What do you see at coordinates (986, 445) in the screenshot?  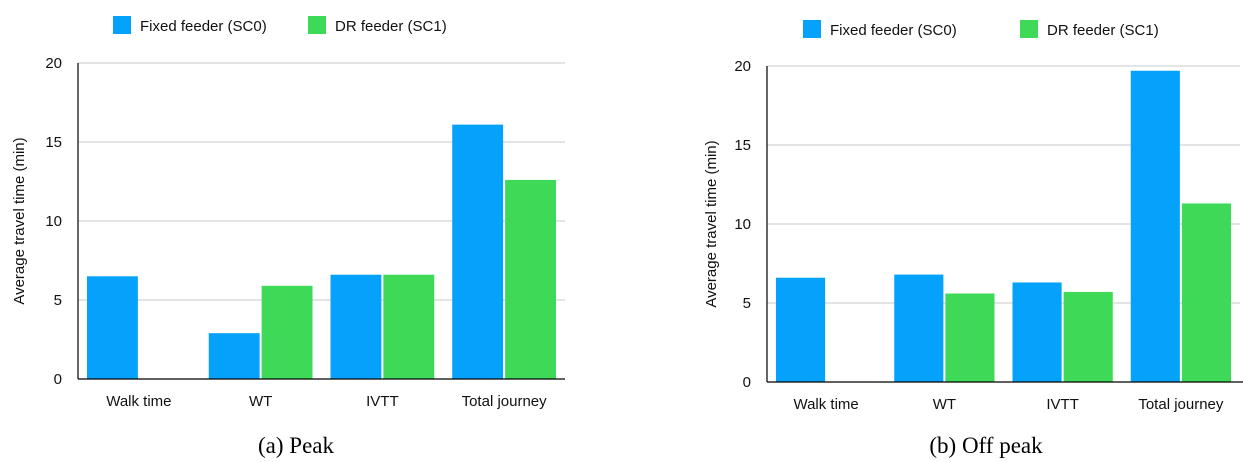 I see `caption-offpeak: (b) Off peak` at bounding box center [986, 445].